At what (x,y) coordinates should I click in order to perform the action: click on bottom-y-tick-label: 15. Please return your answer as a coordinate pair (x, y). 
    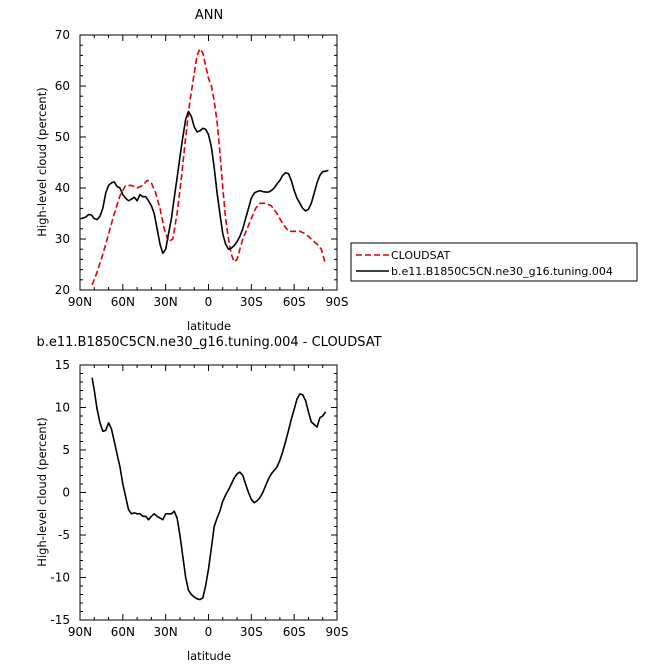
    Looking at the image, I should click on (62, 365).